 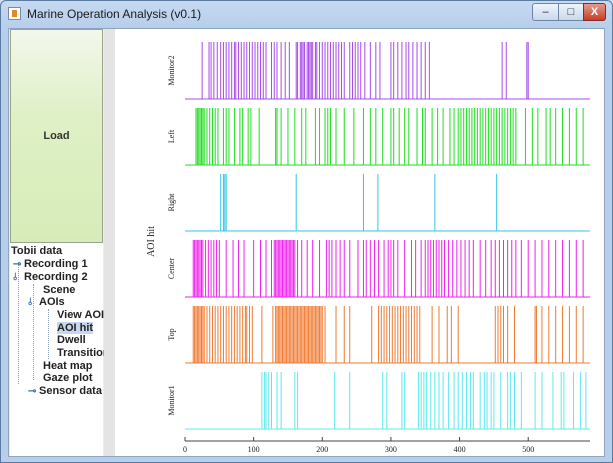 I want to click on x-tick-label: 100, so click(x=254, y=449).